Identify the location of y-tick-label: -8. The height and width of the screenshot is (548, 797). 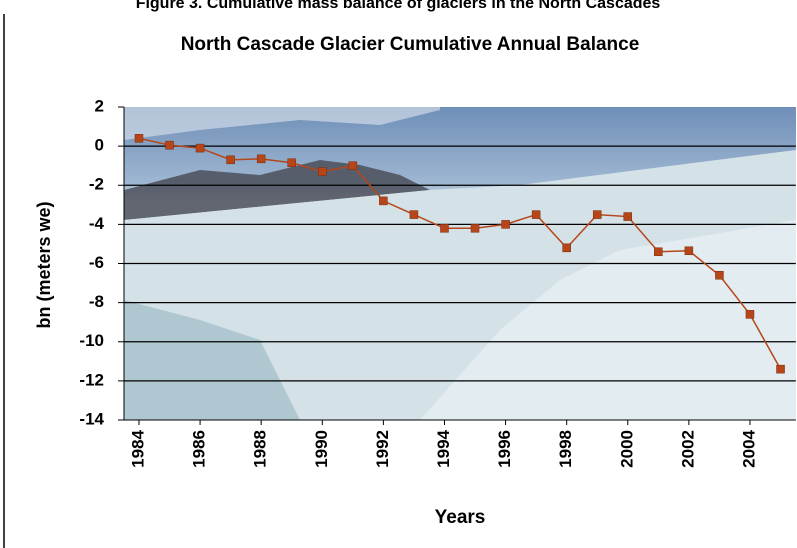
(96, 301).